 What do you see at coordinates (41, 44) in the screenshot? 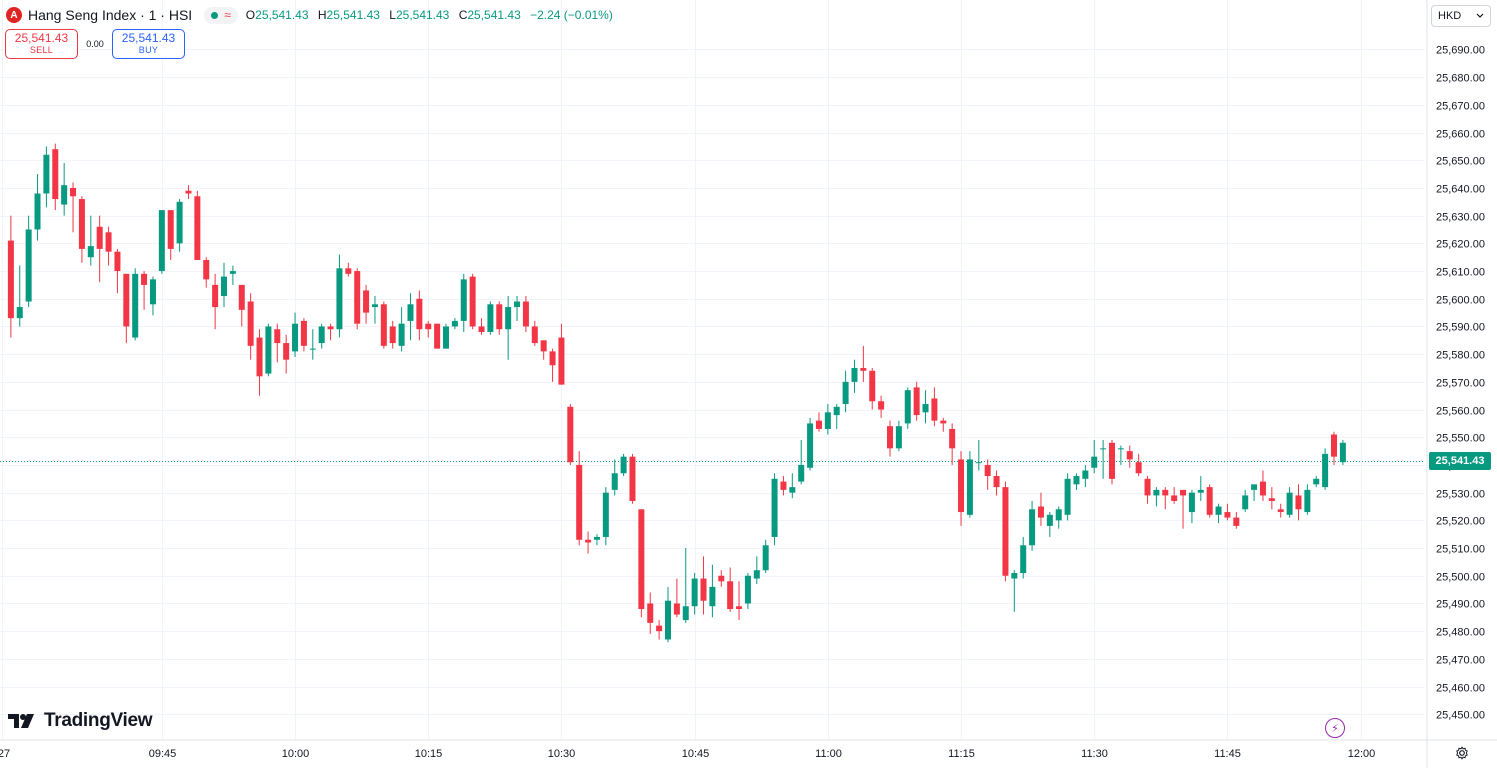
I see `sell-button: 25,541.43 SELL` at bounding box center [41, 44].